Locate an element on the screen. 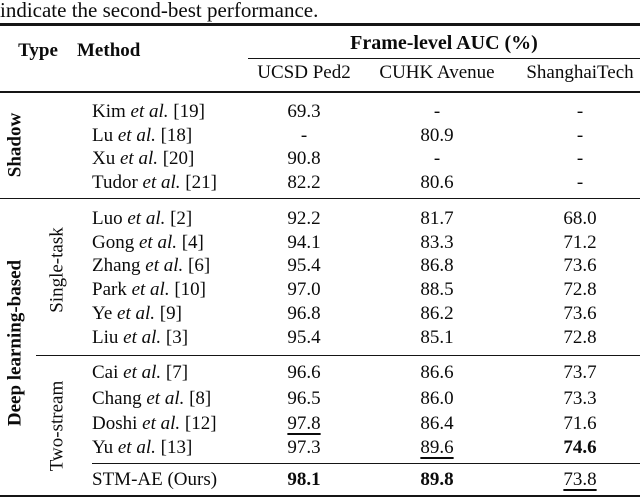  table-row: Xu et al. [20] 90.8 - - is located at coordinates (320, 159).